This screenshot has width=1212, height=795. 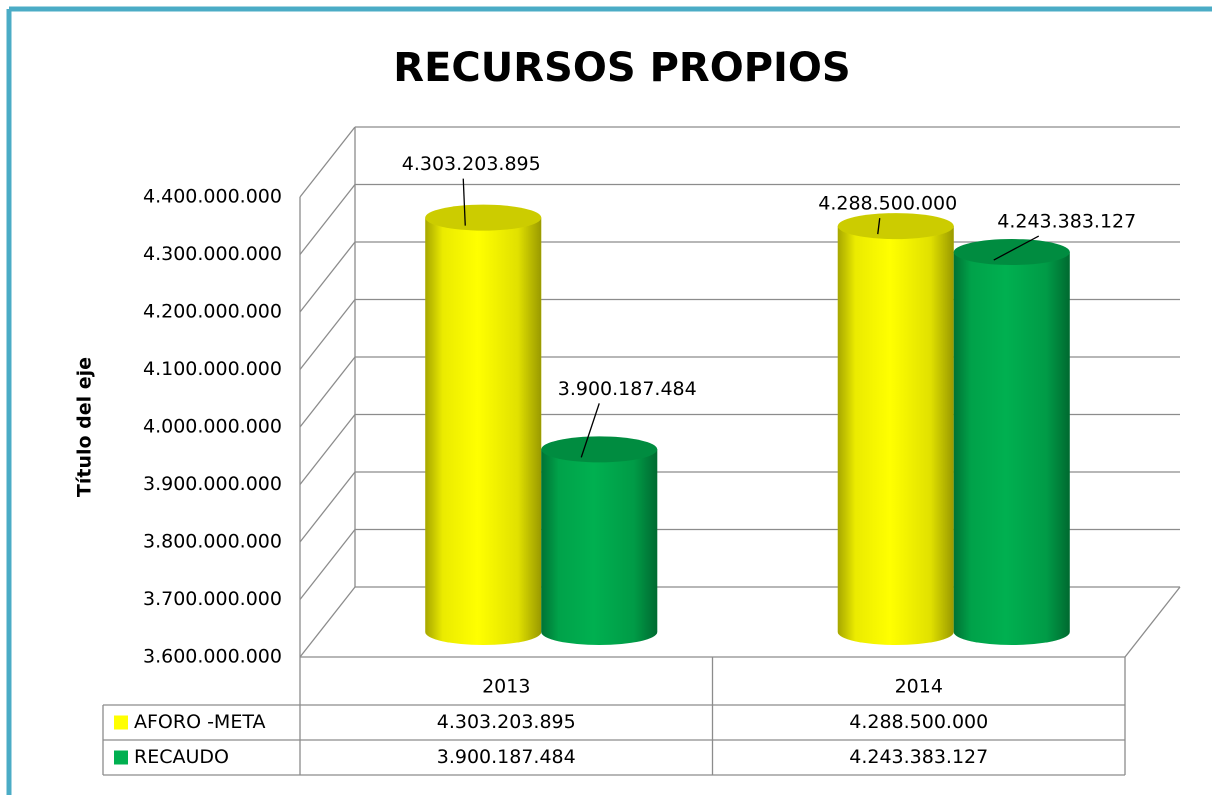 I want to click on table-cell: 4.243.383.127, so click(x=918, y=757).